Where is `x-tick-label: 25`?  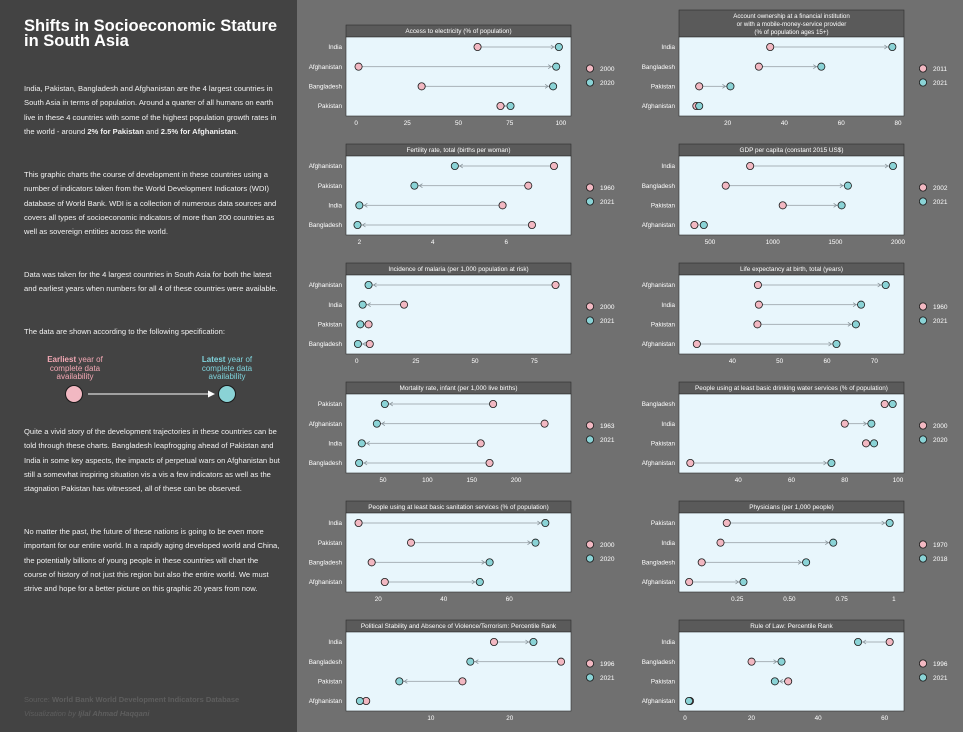
x-tick-label: 25 is located at coordinates (416, 361).